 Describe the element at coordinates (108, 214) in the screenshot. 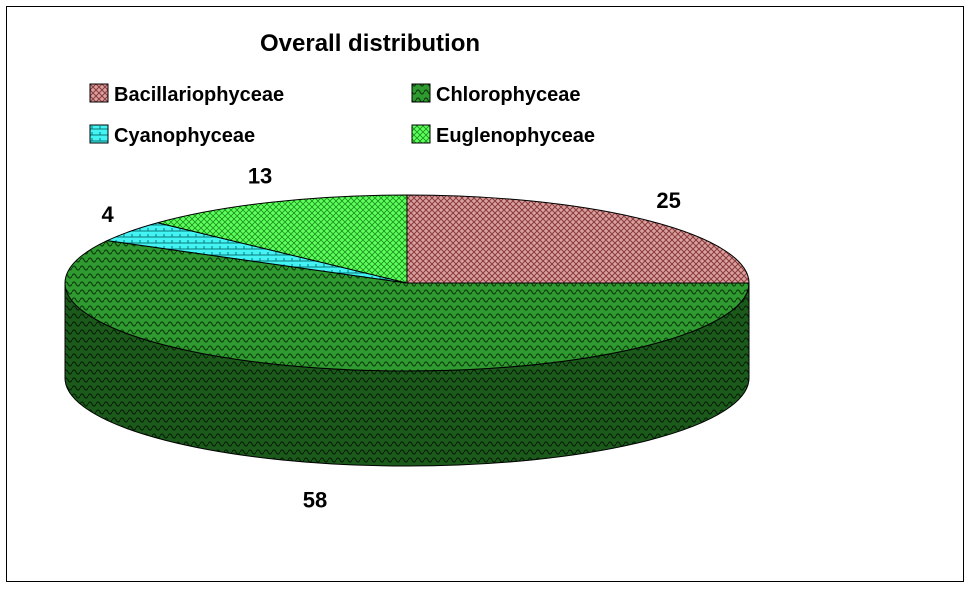

I see `data-label-cyanophyceae: 4` at that location.